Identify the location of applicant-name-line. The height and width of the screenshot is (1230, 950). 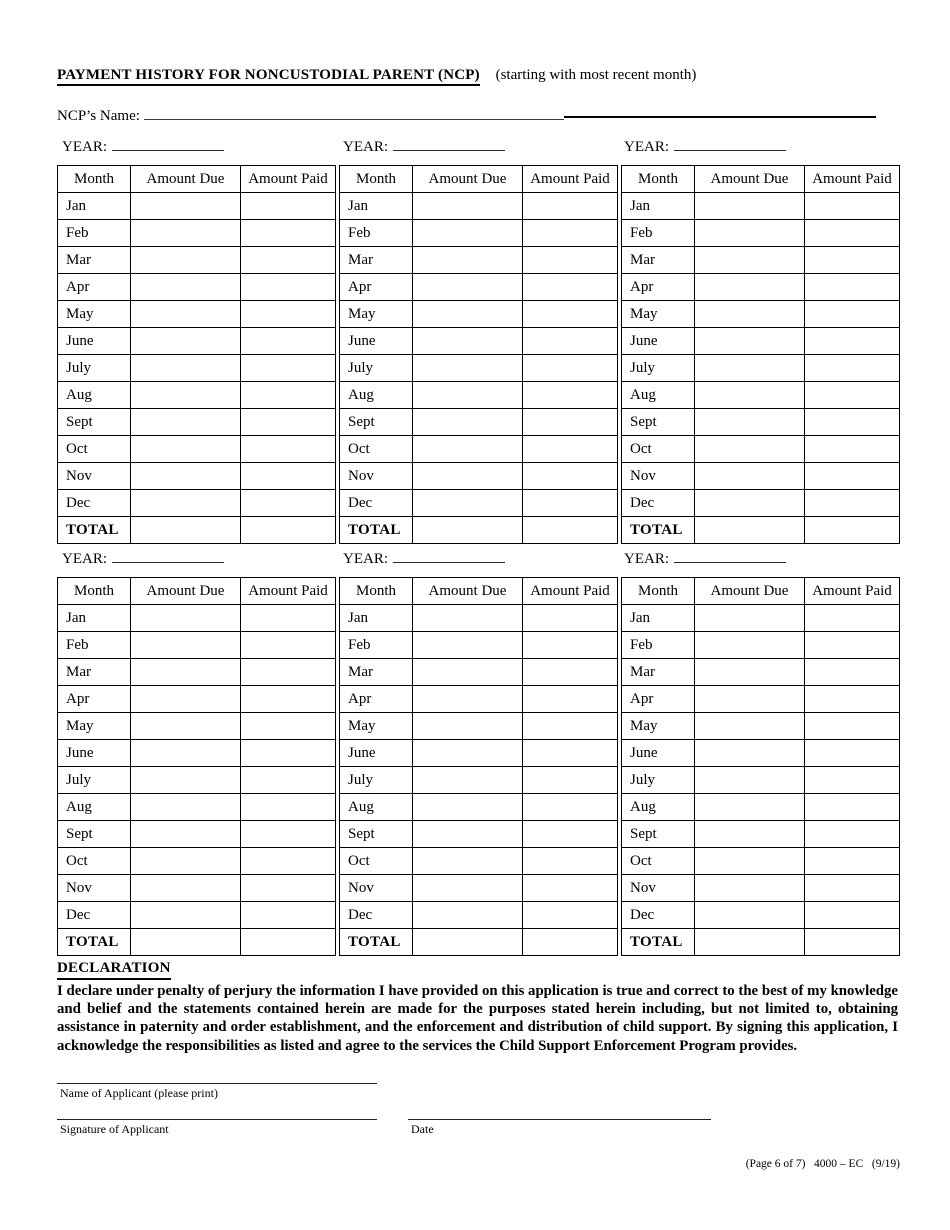
(217, 1083).